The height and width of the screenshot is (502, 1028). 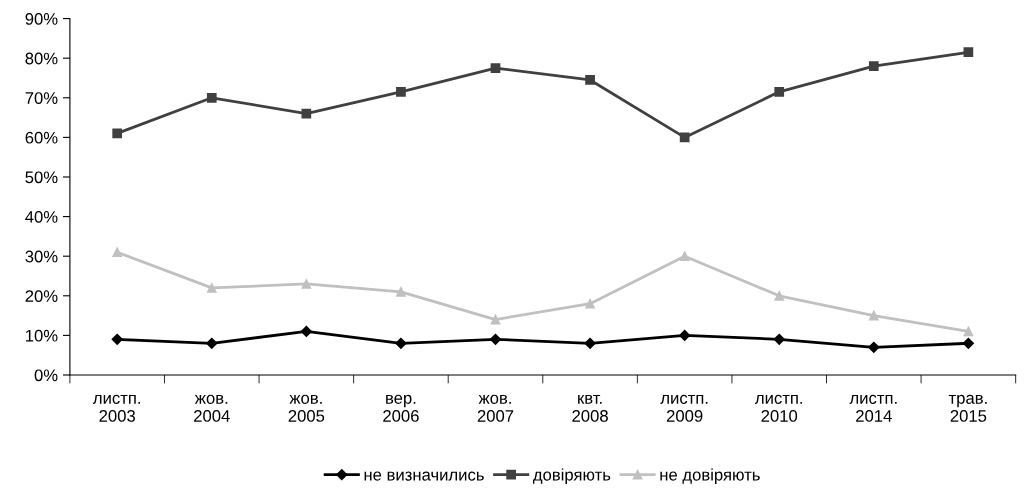 What do you see at coordinates (424, 476) in the screenshot?
I see `legend-label: не визначились` at bounding box center [424, 476].